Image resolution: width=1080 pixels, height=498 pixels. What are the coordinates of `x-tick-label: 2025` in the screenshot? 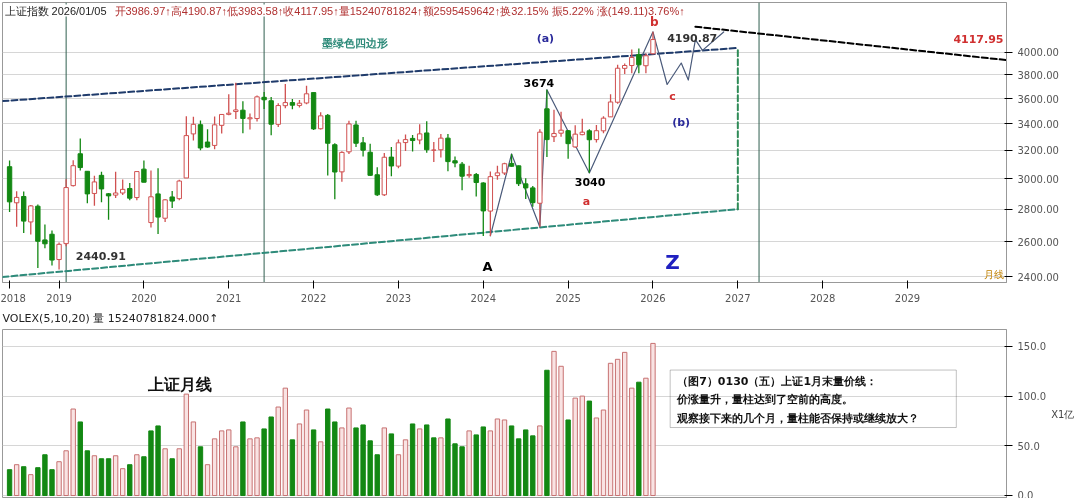 It's located at (568, 298).